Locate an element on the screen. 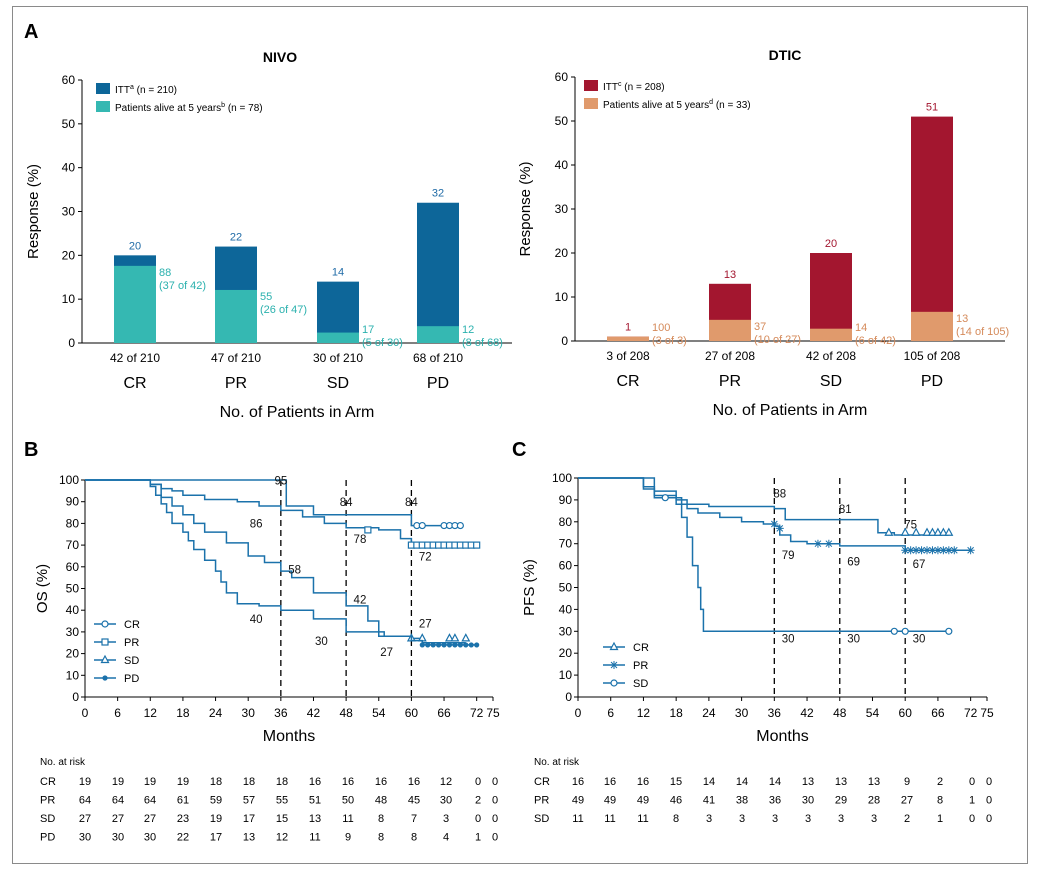 This screenshot has width=1038, height=872. os-x-tick-label: 60 is located at coordinates (412, 713).